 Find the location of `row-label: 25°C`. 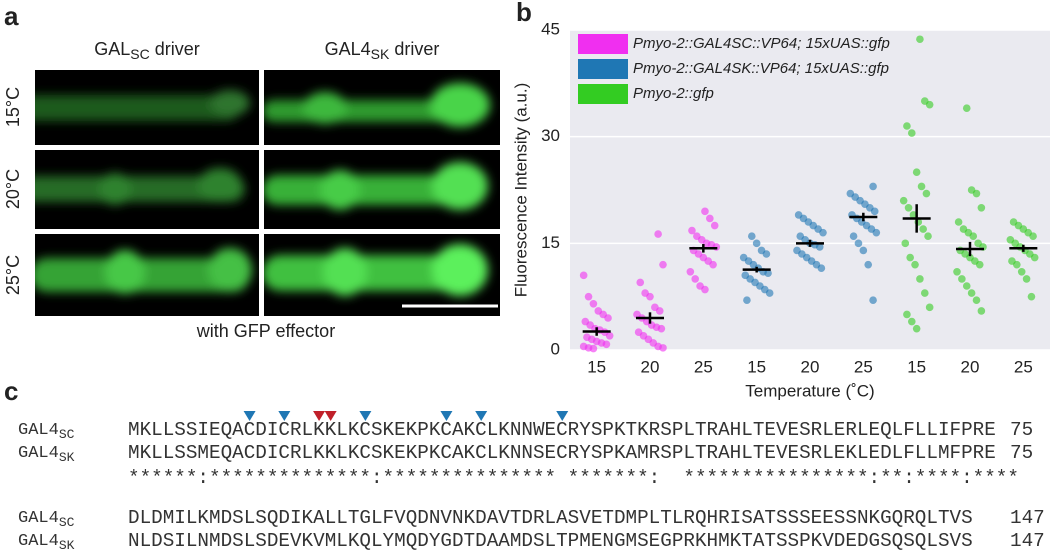

row-label: 25°C is located at coordinates (13, 275).